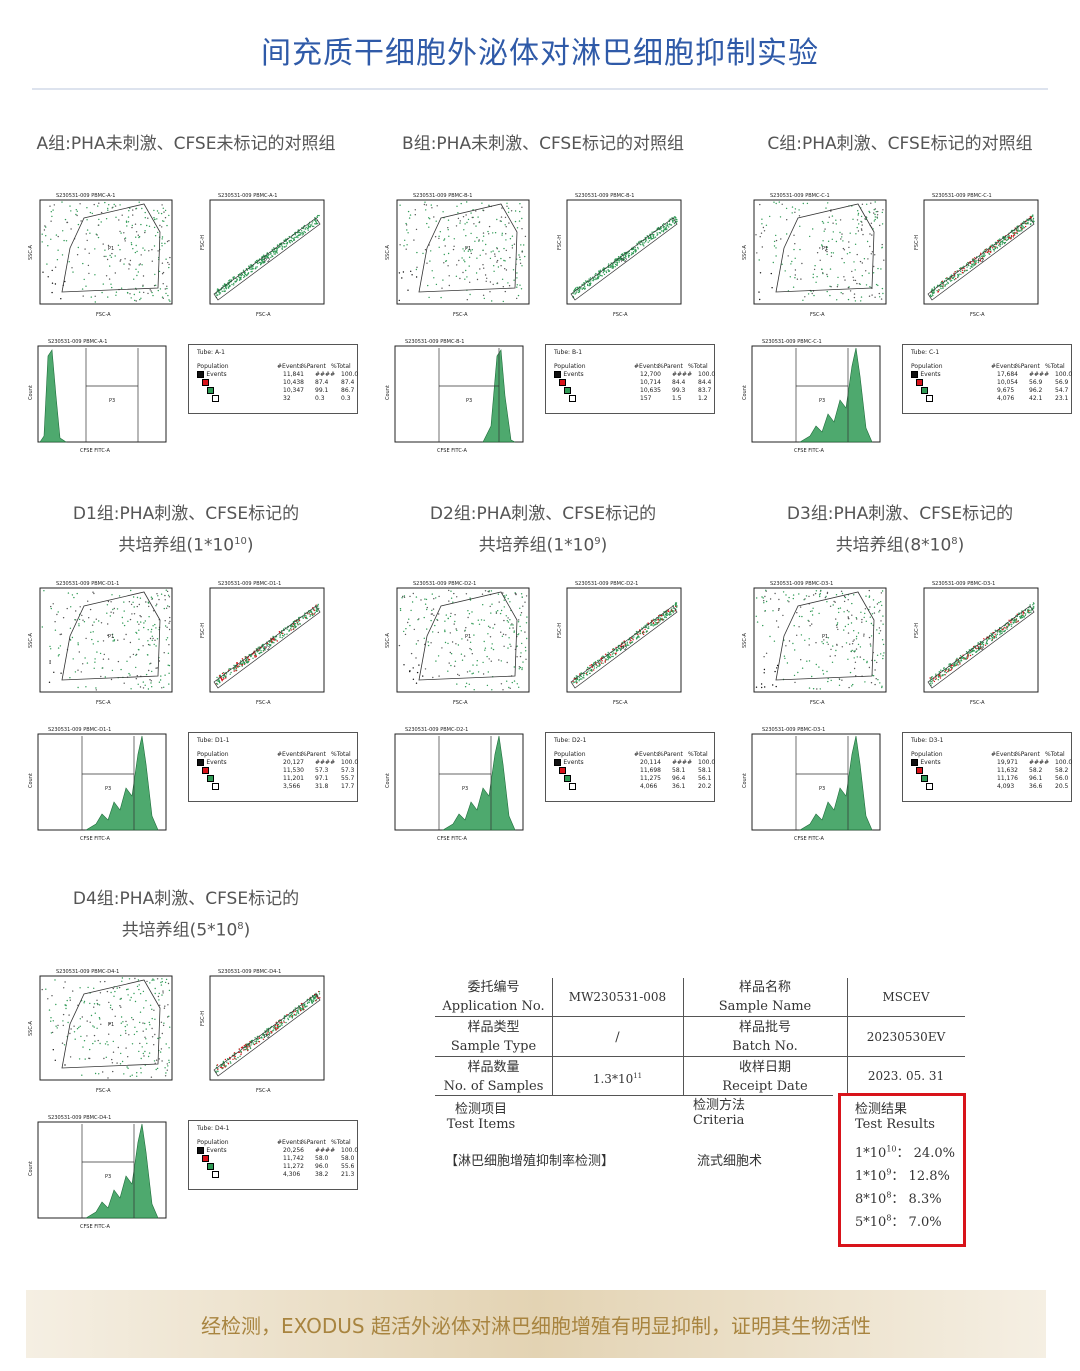 Image resolution: width=1080 pixels, height=1371 pixels. I want to click on singlet-title: S230531-009 PBMC-A-1, so click(247, 196).